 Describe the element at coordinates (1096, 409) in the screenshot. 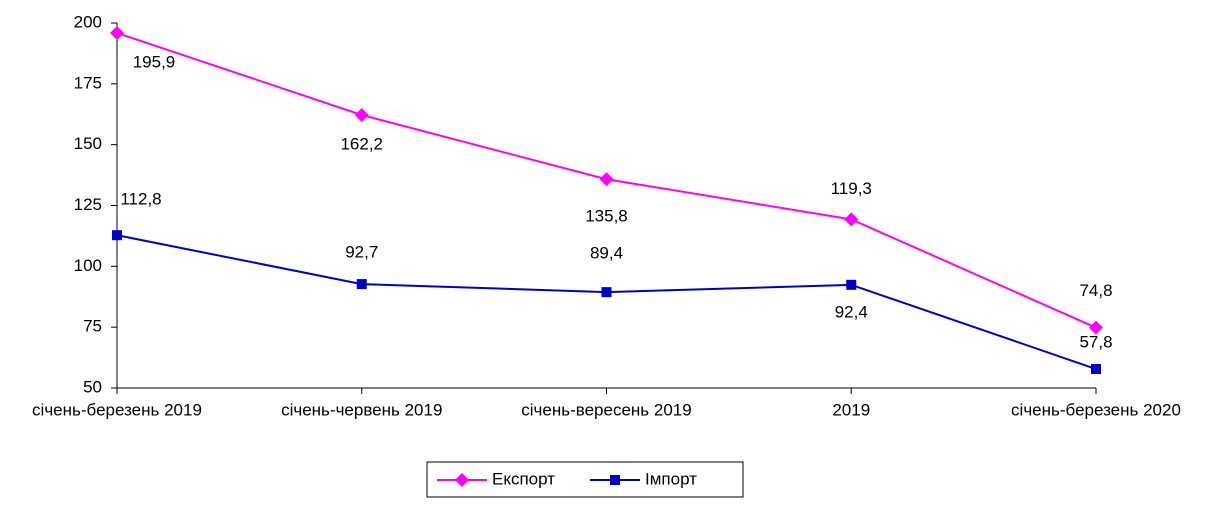

I see `x-tick-label: січень-березень 2020` at that location.